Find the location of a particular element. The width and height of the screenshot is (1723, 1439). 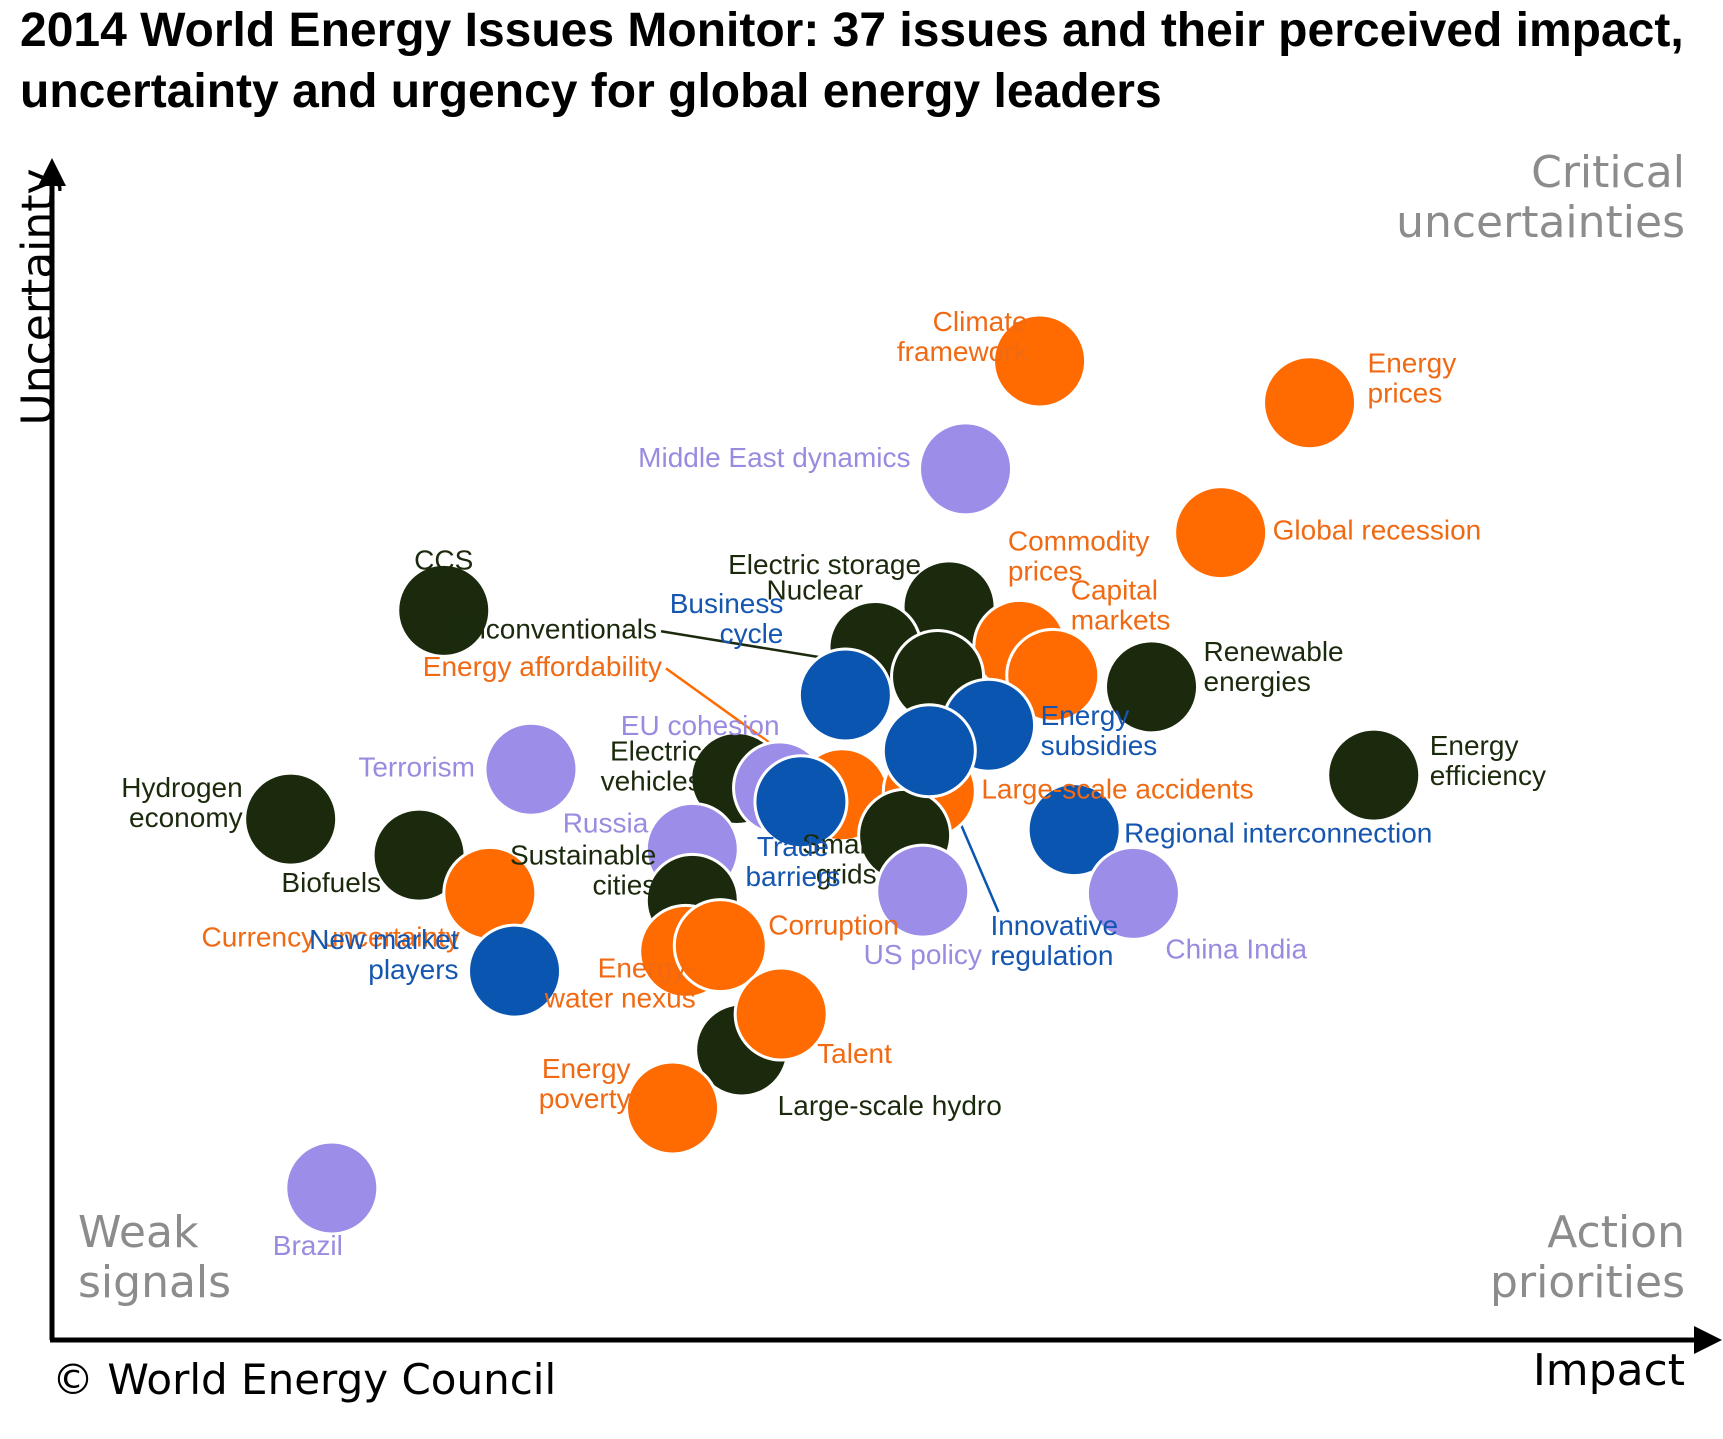

label-line: Terrorism is located at coordinates (416, 767).